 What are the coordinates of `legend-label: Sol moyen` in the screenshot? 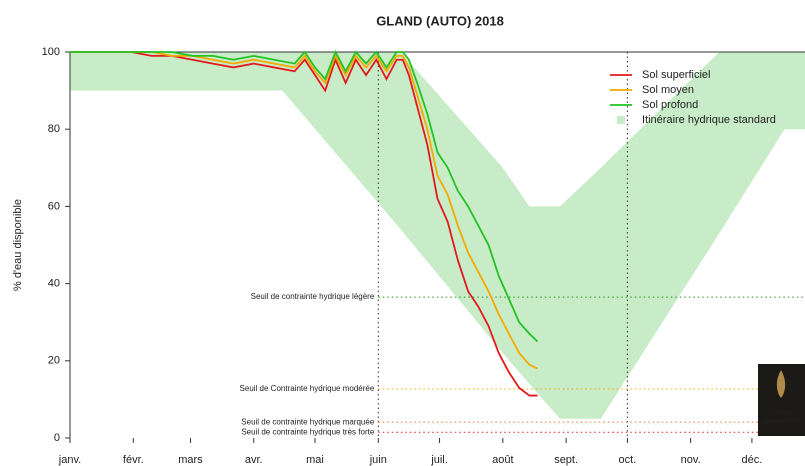 It's located at (668, 90).